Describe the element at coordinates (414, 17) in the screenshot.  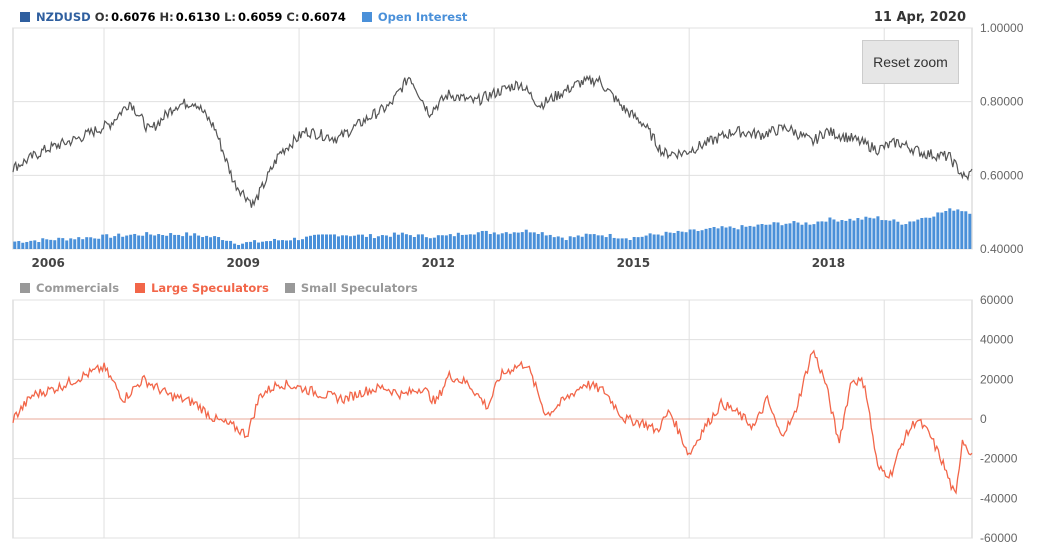
I see `legend-item-open-interest: Open Interest` at that location.